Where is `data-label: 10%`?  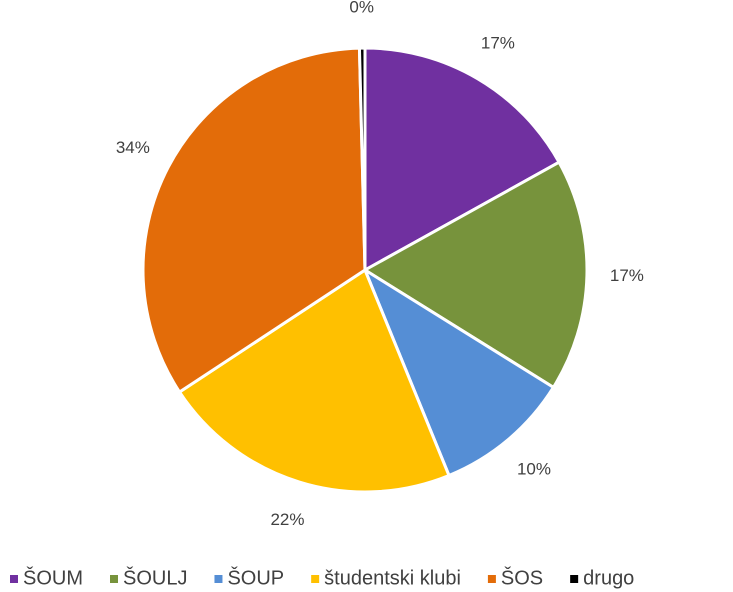 data-label: 10% is located at coordinates (534, 469).